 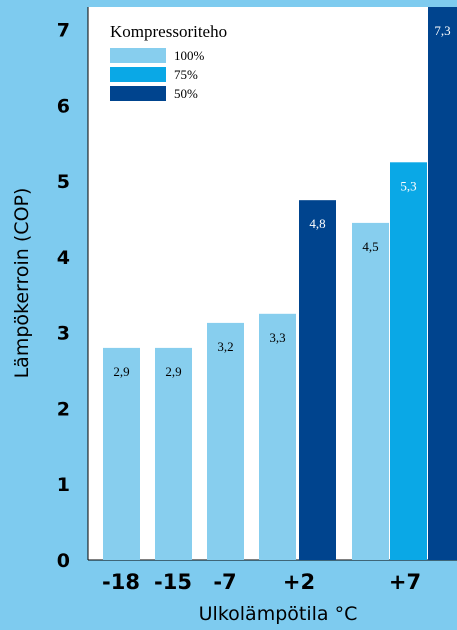 What do you see at coordinates (408, 185) in the screenshot?
I see `data-label-+7-75%: 5,3` at bounding box center [408, 185].